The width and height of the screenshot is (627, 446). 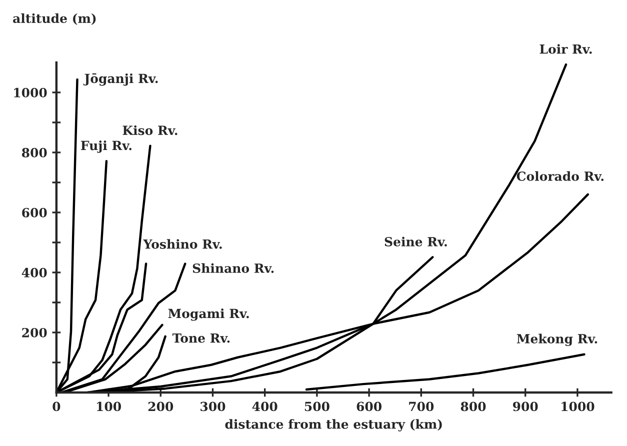 What do you see at coordinates (265, 407) in the screenshot?
I see `x-tick-label: 400` at bounding box center [265, 407].